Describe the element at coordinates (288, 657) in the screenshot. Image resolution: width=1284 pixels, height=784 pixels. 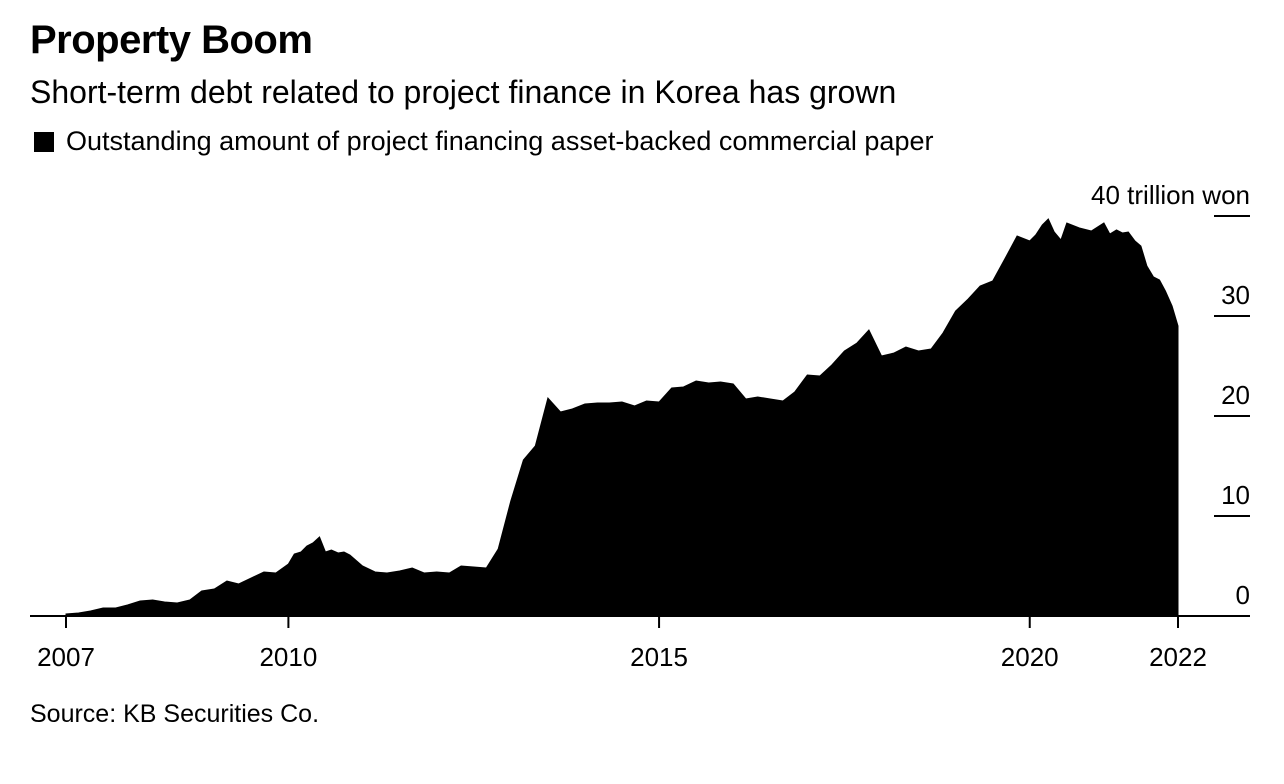
I see `x-tick-label-2010: 2010` at that location.